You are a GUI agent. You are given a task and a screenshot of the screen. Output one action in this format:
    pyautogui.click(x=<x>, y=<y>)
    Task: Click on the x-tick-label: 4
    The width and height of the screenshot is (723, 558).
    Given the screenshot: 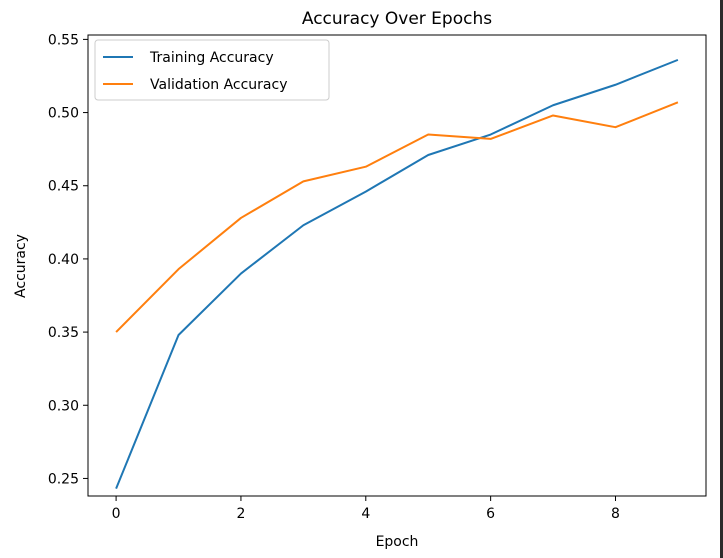 What is the action you would take?
    pyautogui.click(x=365, y=514)
    